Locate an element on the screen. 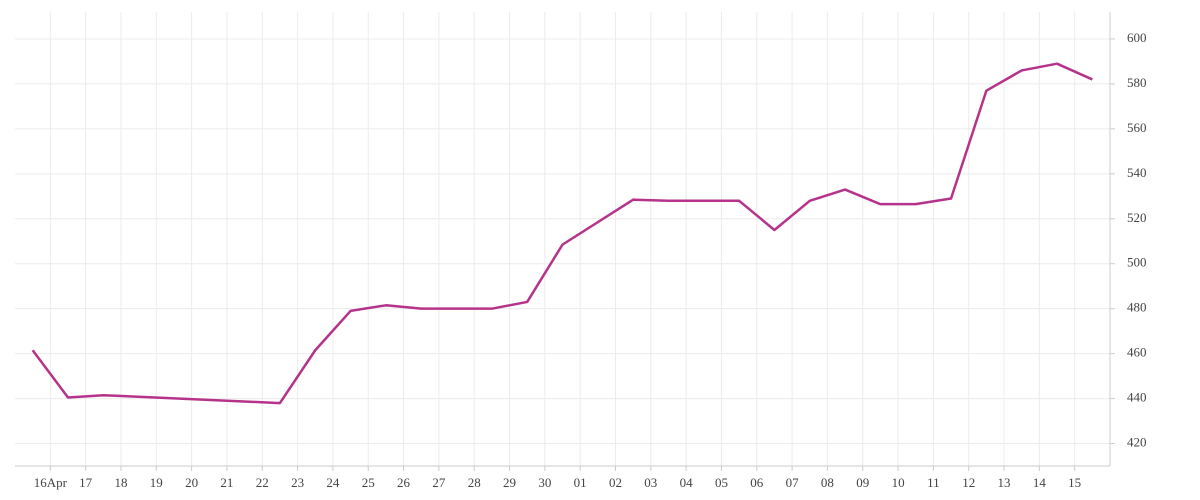 The height and width of the screenshot is (500, 1200). x-tick-label: 23 is located at coordinates (297, 482).